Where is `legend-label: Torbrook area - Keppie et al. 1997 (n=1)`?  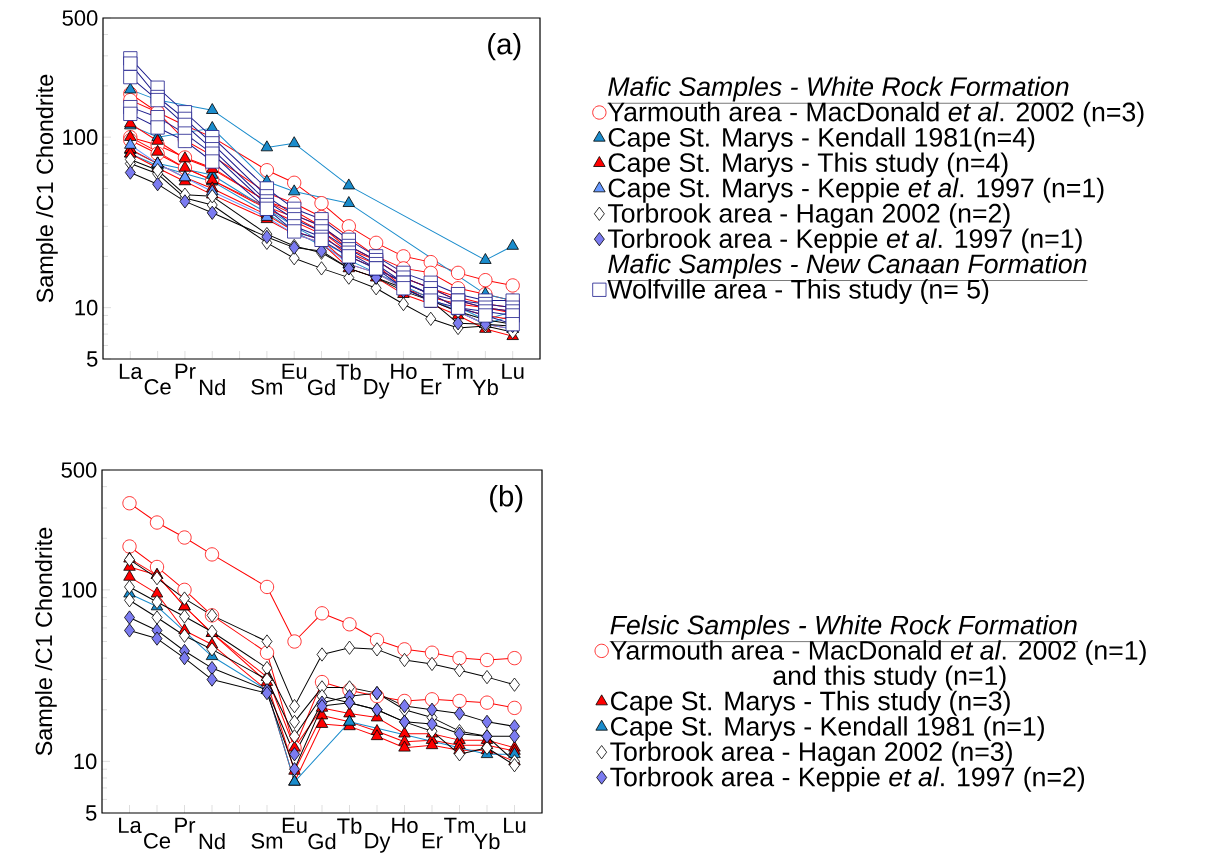 legend-label: Torbrook area - Keppie et al. 1997 (n=1) is located at coordinates (844, 241).